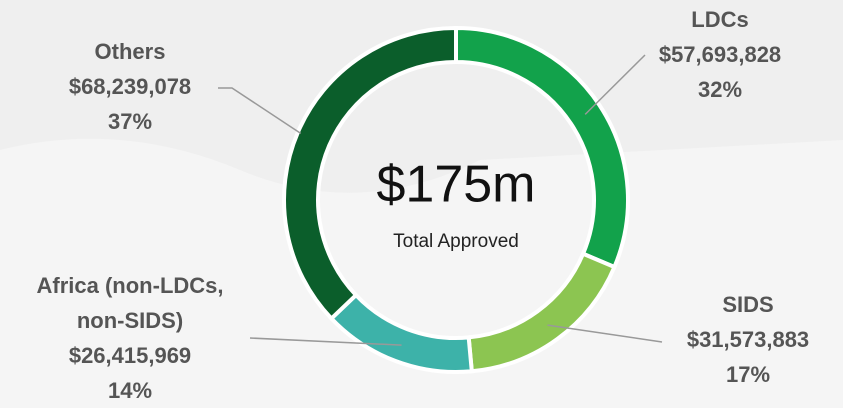 The image size is (843, 408). Describe the element at coordinates (130, 390) in the screenshot. I see `percent-label: 14%` at that location.